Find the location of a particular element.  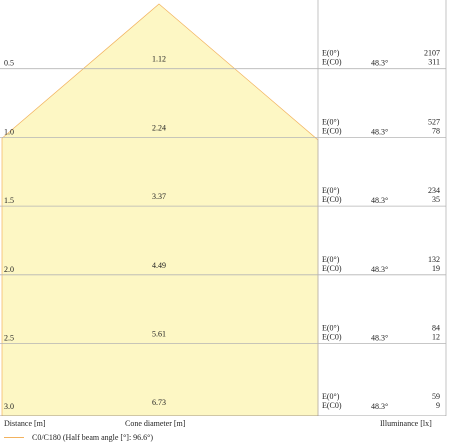

legend: C0/C180 (Half beam angle [°]: 96.6°) is located at coordinates (225, 437).